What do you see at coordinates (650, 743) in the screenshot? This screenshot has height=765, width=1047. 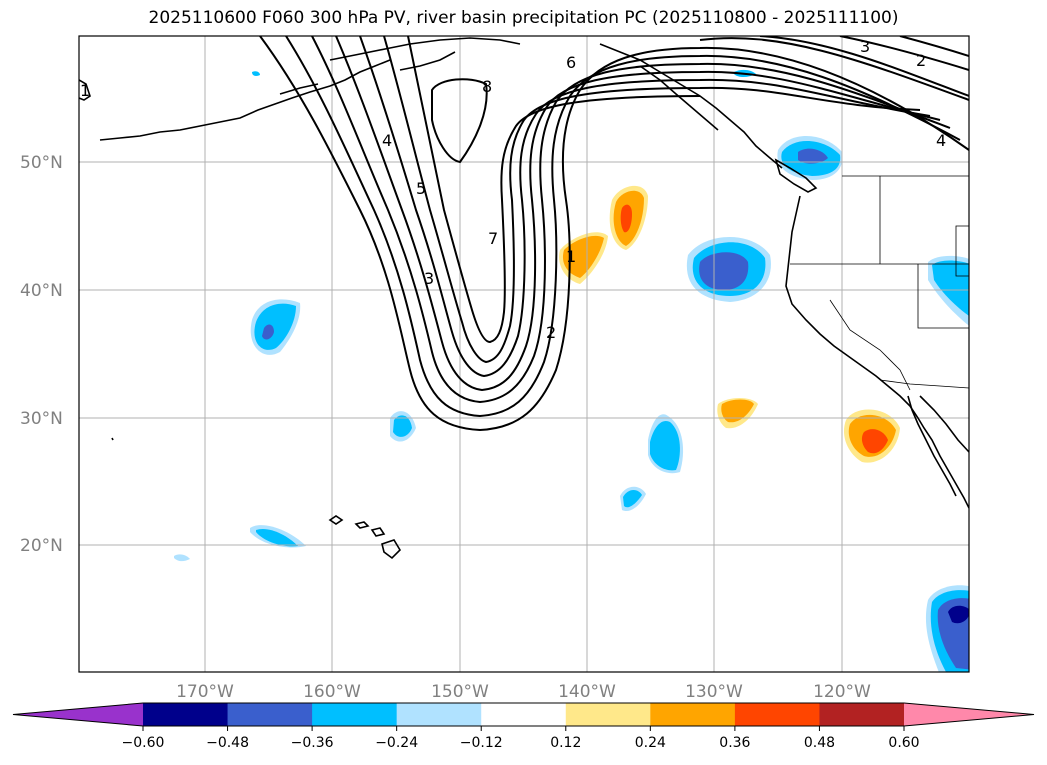 I see `colorbar-tick-label: 0.24` at bounding box center [650, 743].